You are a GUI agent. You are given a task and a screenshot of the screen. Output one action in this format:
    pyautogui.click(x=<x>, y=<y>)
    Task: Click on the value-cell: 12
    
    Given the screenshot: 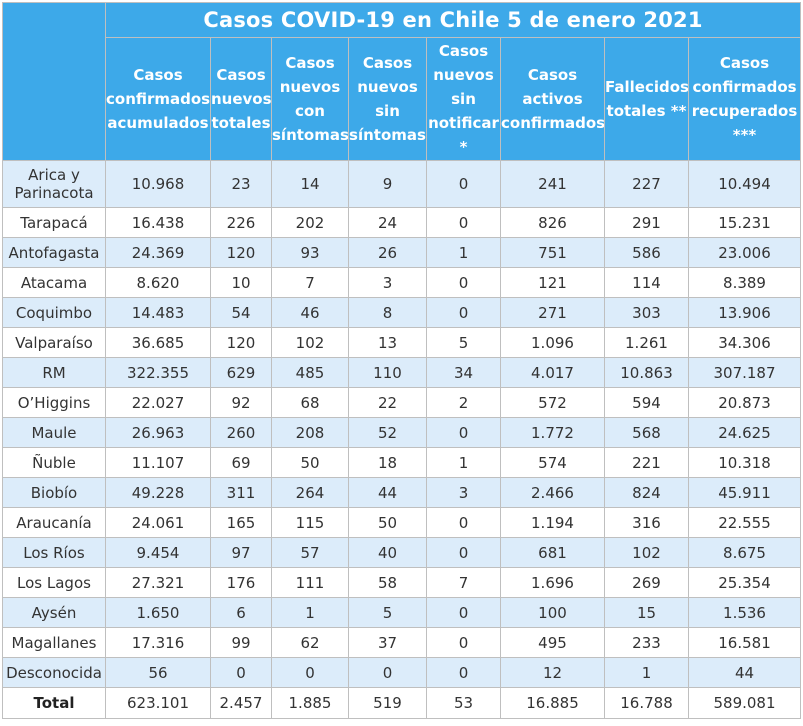 What is the action you would take?
    pyautogui.click(x=552, y=672)
    